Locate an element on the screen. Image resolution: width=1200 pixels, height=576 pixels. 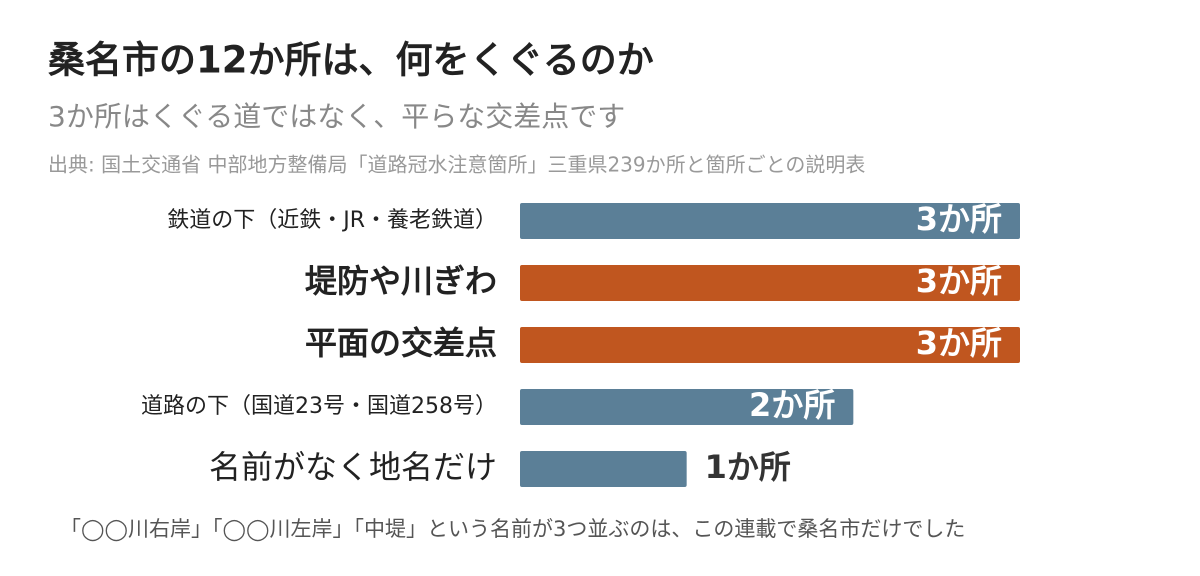
category-label: 鉄道の下（近鉄・JR・養老鉄道） is located at coordinates (332, 220).